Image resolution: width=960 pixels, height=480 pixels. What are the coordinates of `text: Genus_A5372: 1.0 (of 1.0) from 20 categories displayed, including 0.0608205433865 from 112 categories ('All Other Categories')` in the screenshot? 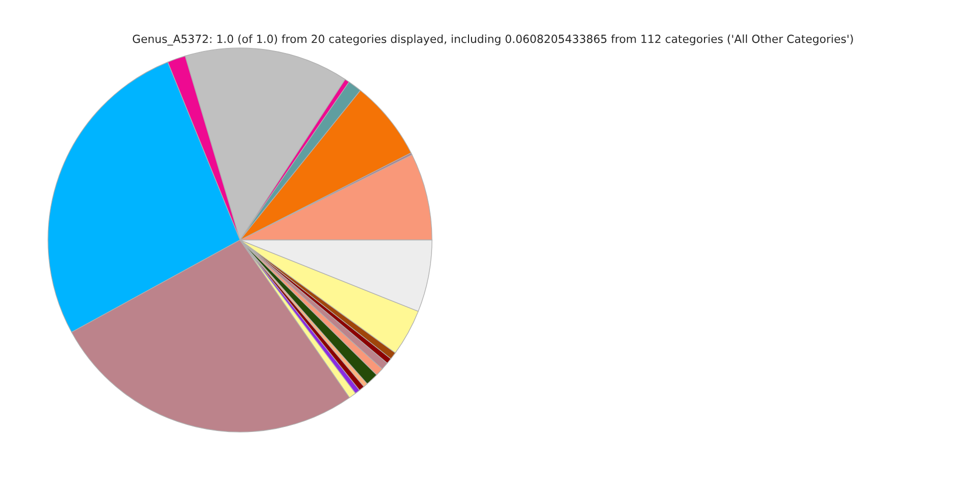 It's located at (492, 40).